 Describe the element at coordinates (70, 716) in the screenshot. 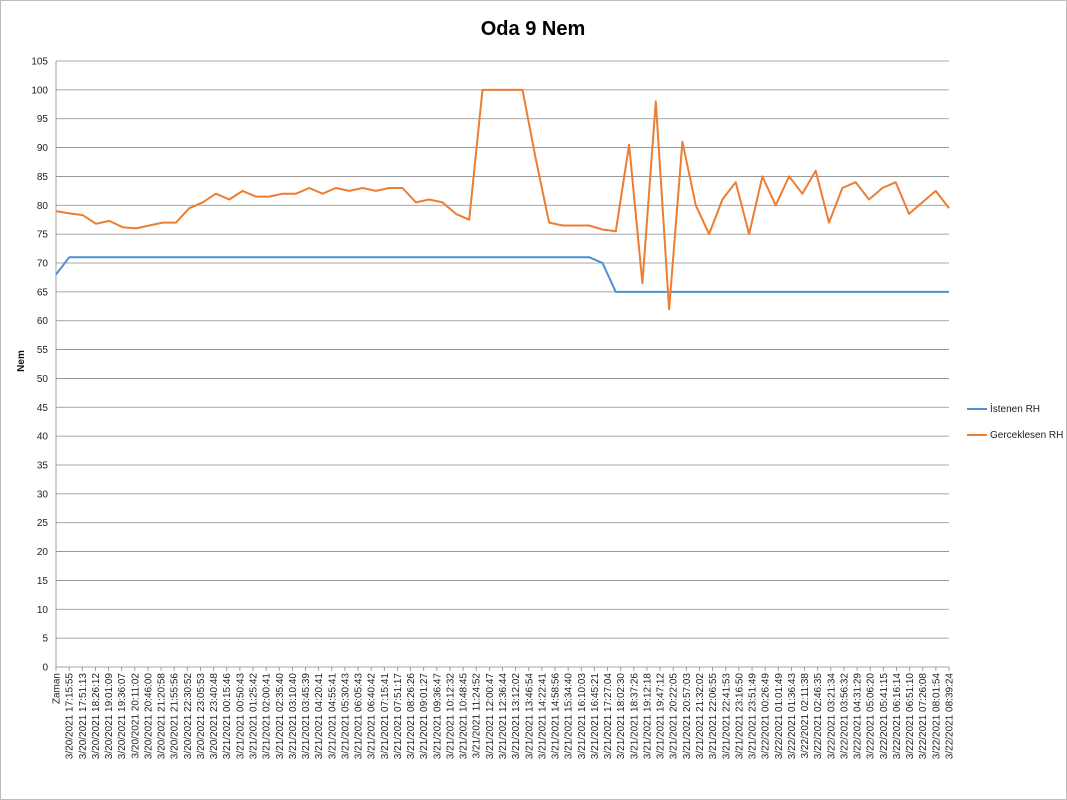

I see `x-tick-label: 3/20/2021 17:15:55` at that location.